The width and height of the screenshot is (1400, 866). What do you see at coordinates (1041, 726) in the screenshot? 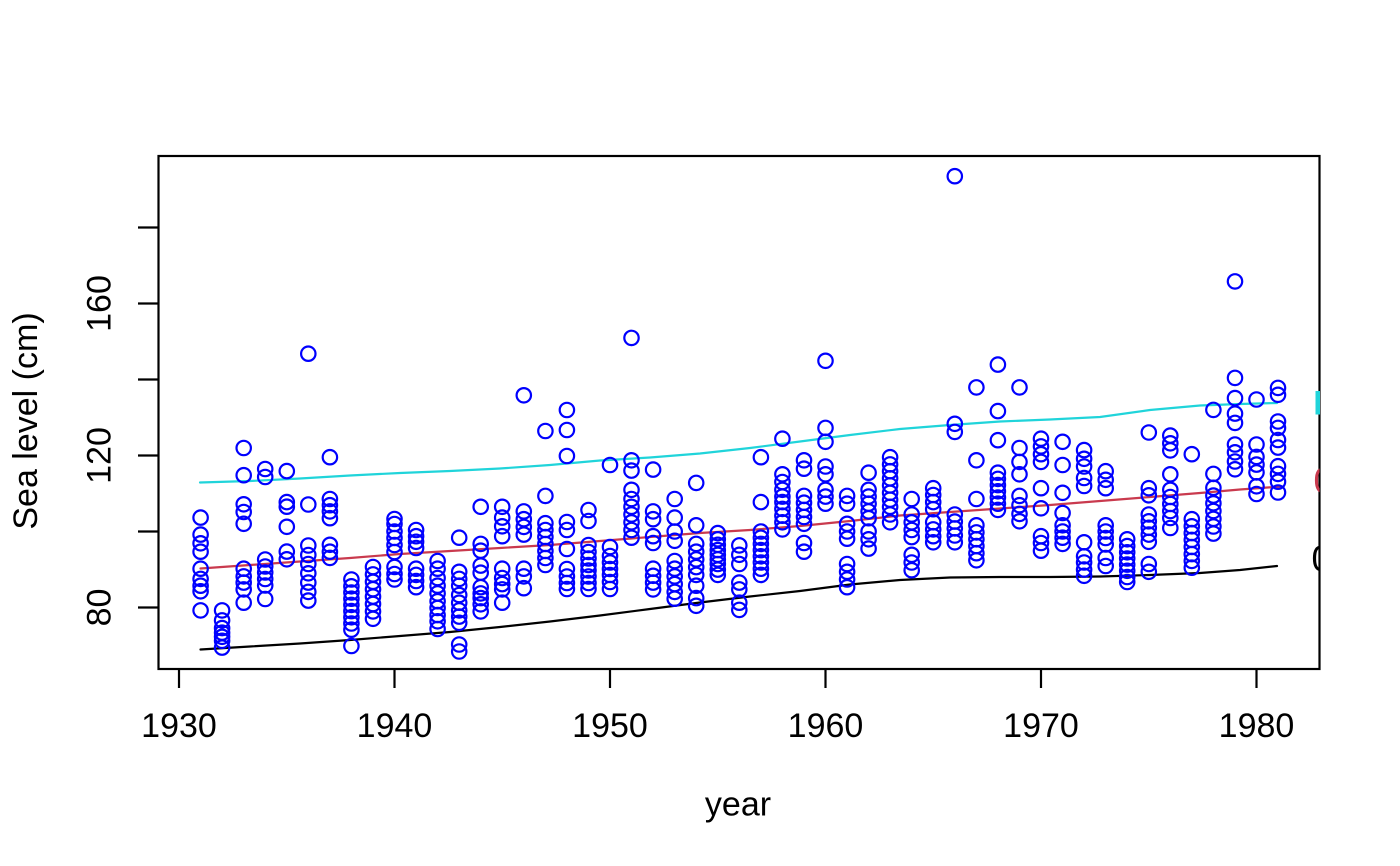
I see `svg-text: 1970` at bounding box center [1041, 726].